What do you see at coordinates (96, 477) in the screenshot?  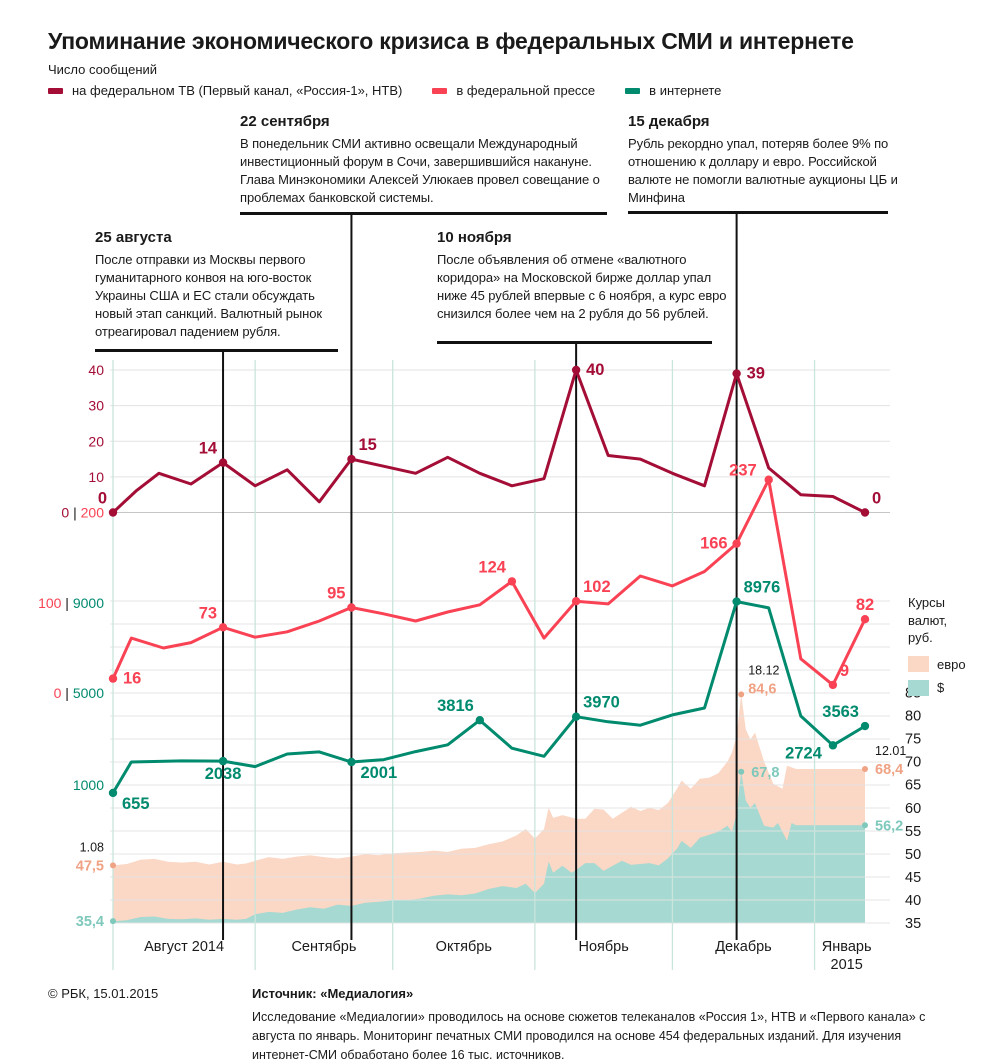 I see `left-axis-label: 10` at bounding box center [96, 477].